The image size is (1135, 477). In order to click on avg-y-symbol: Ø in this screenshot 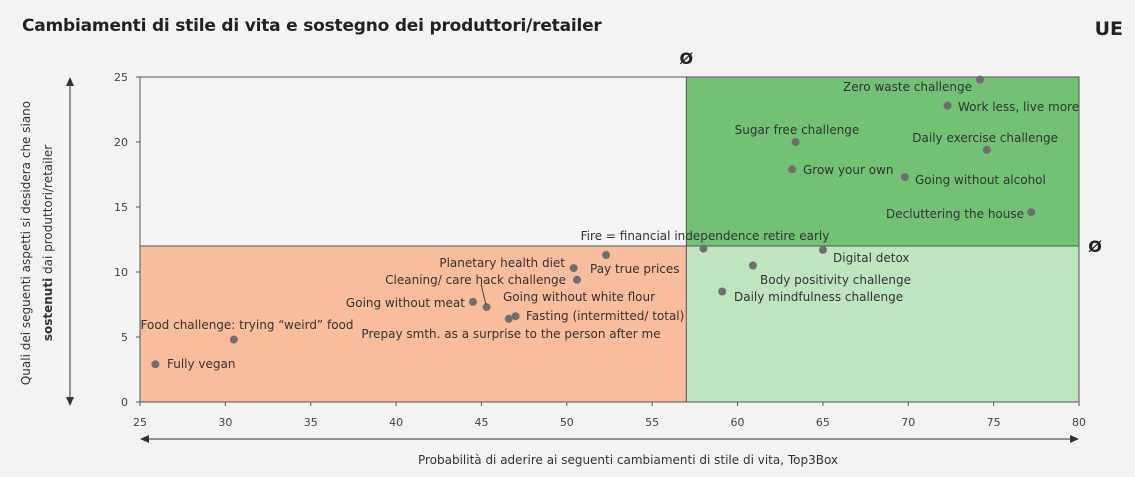, I will do `click(1095, 246)`.